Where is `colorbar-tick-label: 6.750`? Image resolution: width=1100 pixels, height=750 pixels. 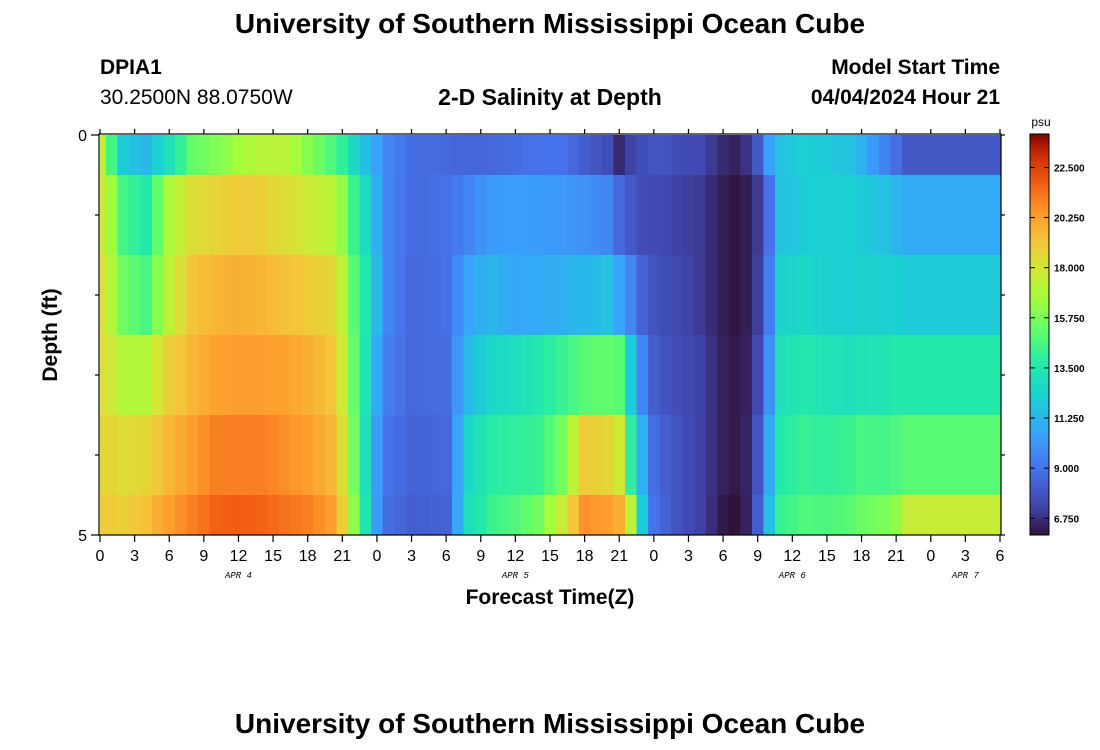 colorbar-tick-label: 6.750 is located at coordinates (1066, 519).